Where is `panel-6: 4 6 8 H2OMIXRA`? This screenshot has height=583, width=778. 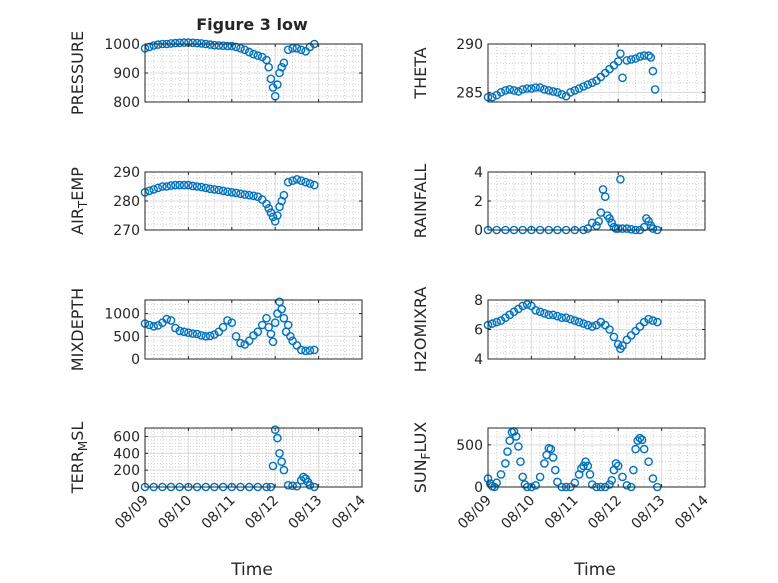 panel-6: 4 6 8 H2OMIXRA is located at coordinates (558, 330).